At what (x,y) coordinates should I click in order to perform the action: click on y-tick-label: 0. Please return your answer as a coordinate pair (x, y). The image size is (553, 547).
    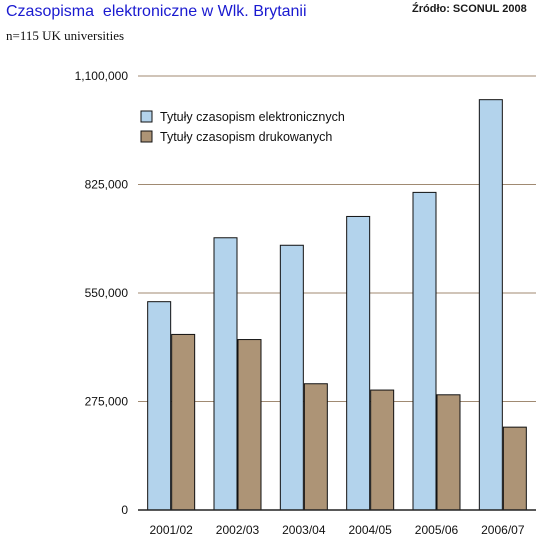
    Looking at the image, I should click on (124, 510).